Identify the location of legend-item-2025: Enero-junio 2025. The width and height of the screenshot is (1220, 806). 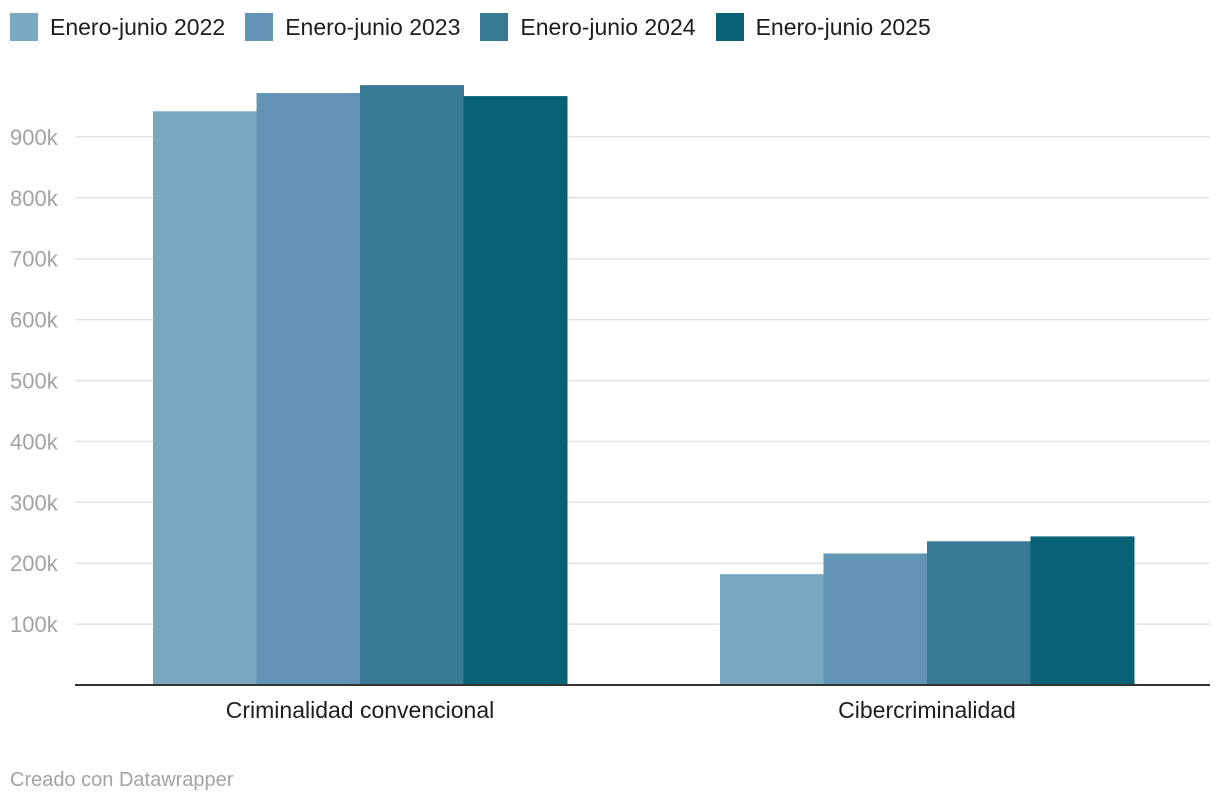
(823, 27).